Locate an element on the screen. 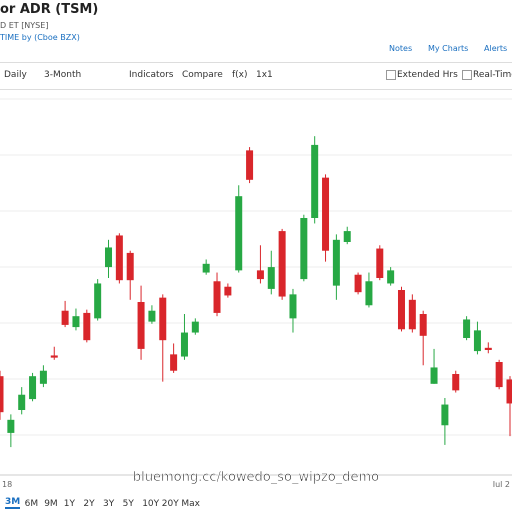 The image size is (512, 512). watermark: bluemong.cc/kowedo_so_wipzo_demo is located at coordinates (256, 477).